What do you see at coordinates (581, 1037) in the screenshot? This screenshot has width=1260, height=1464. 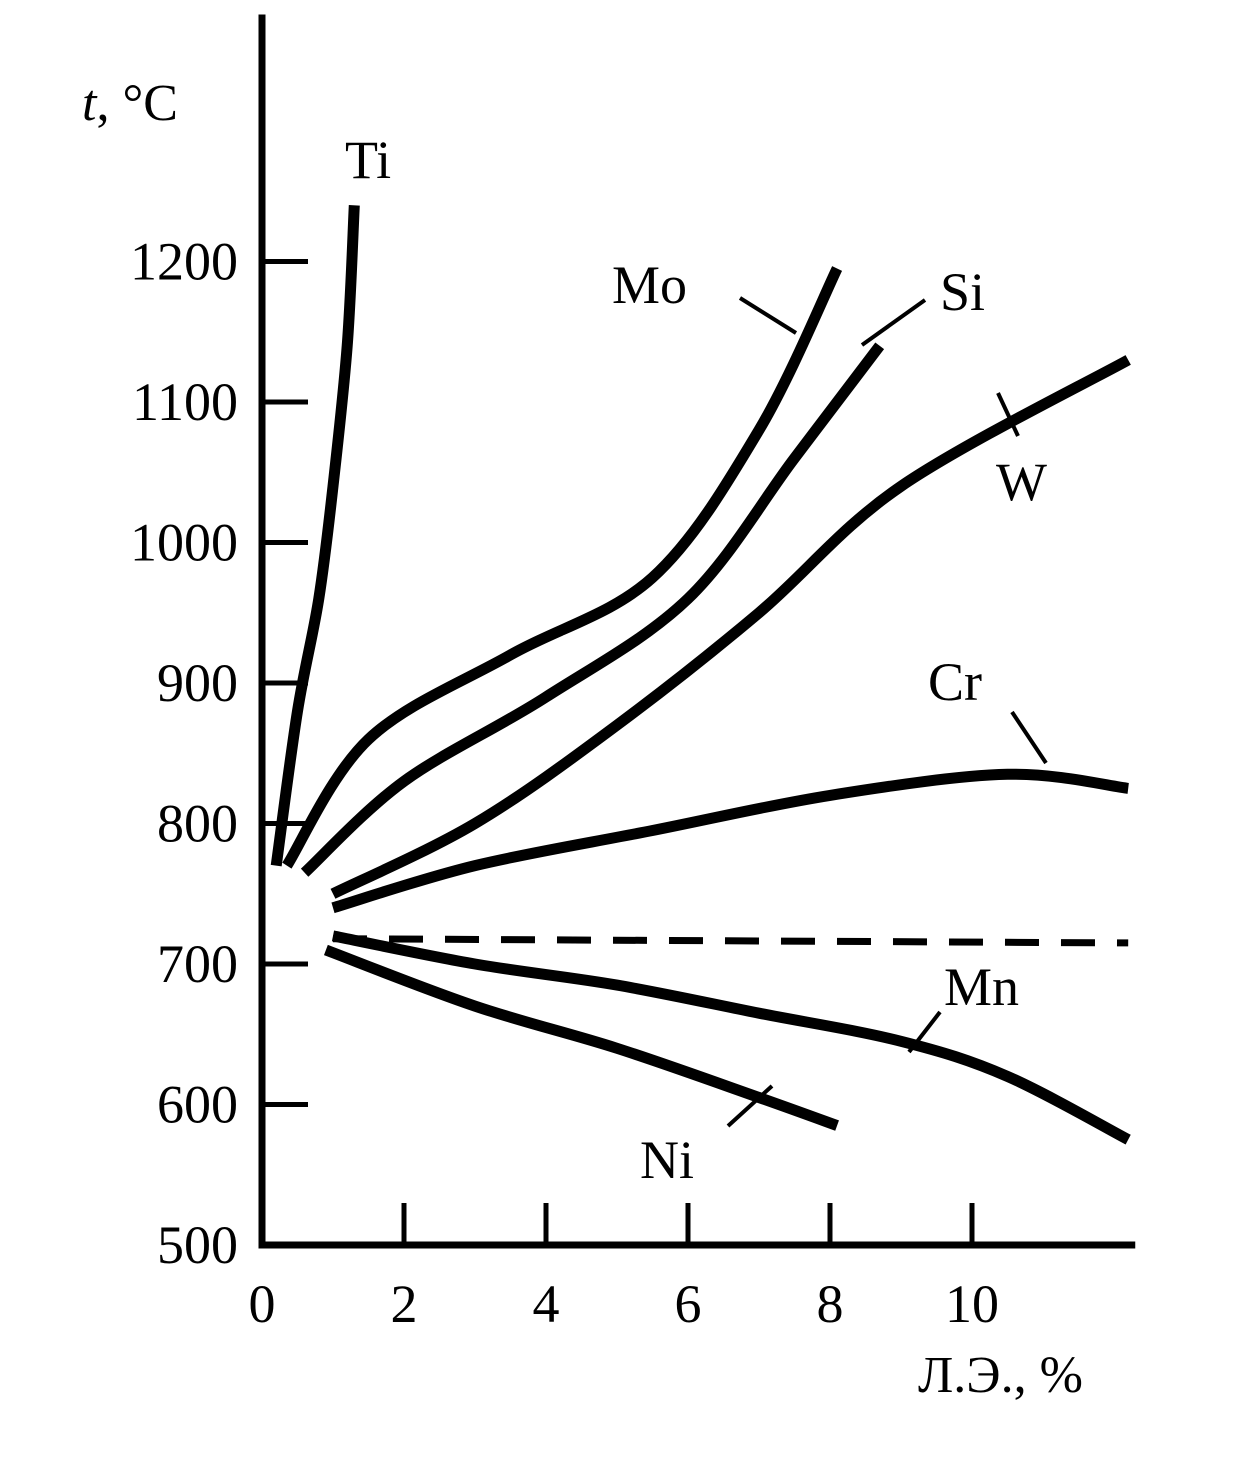 I see `series-ni-line` at bounding box center [581, 1037].